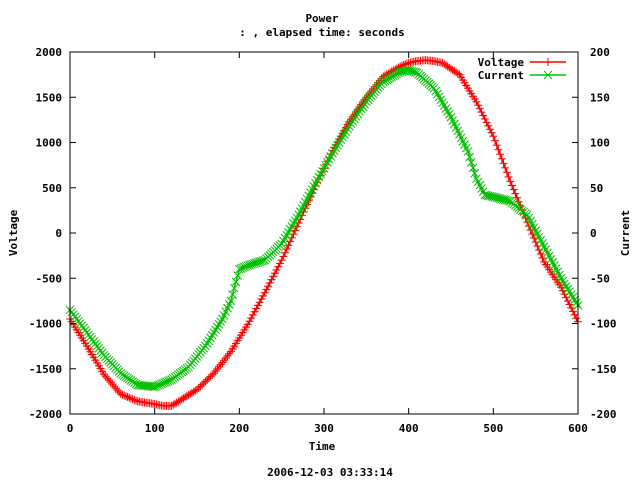 The image size is (640, 480). What do you see at coordinates (49, 52) in the screenshot?
I see `y-tick-label: 2000` at bounding box center [49, 52].